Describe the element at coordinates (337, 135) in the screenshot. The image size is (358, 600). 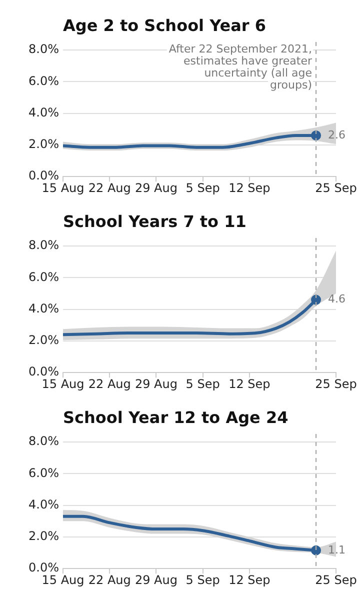
I see `data-label: 2.6` at that location.